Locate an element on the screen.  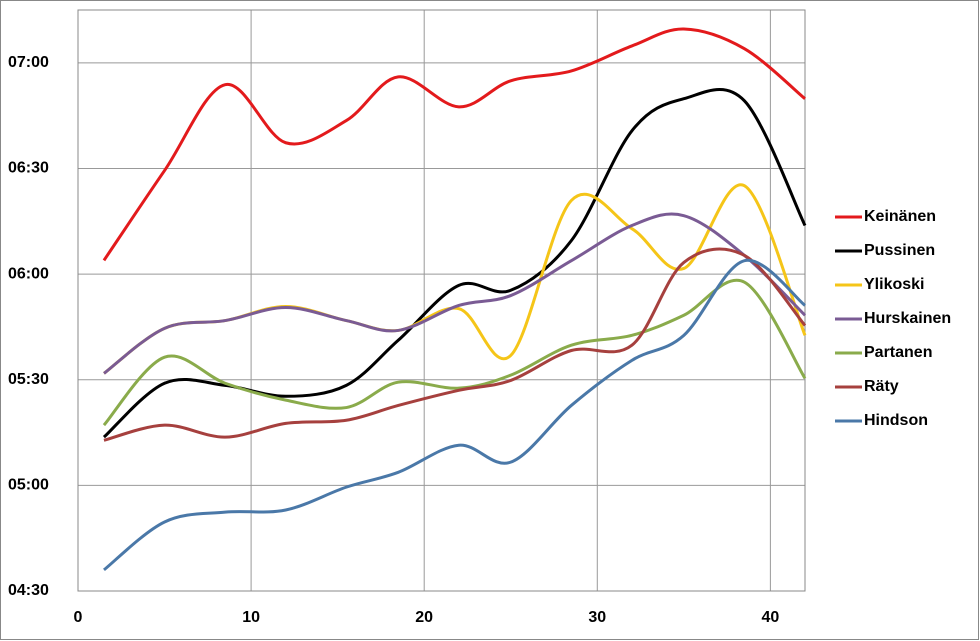
legend-label: Partanen is located at coordinates (898, 352).